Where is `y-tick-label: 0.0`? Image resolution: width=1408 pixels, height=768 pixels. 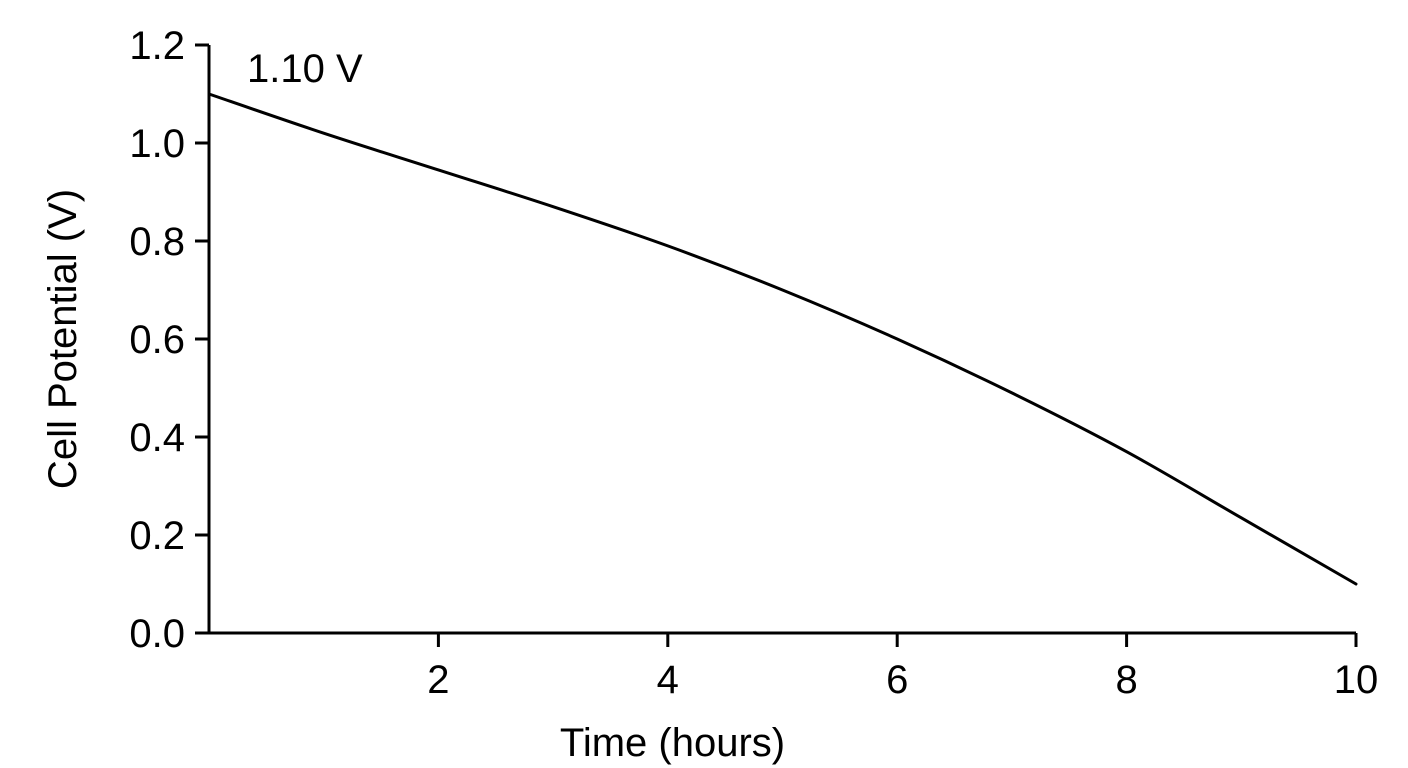
y-tick-label: 0.0 is located at coordinates (157, 634).